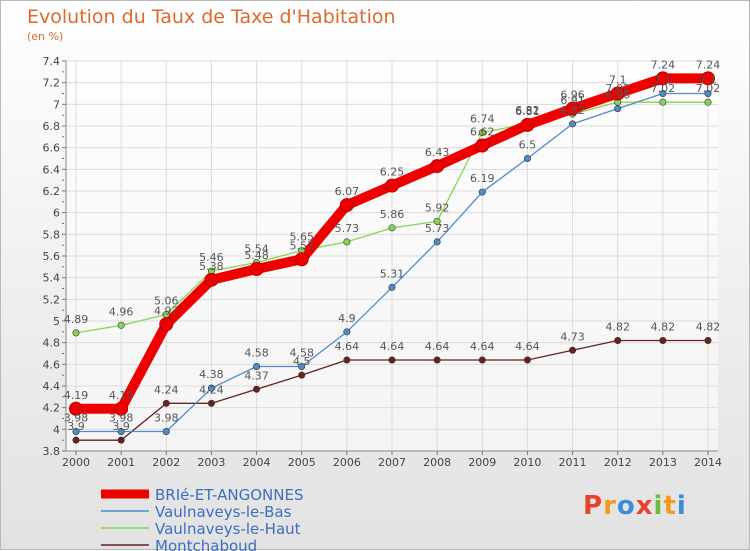 The width and height of the screenshot is (750, 551). I want to click on x-tick-label: 2013, so click(663, 462).